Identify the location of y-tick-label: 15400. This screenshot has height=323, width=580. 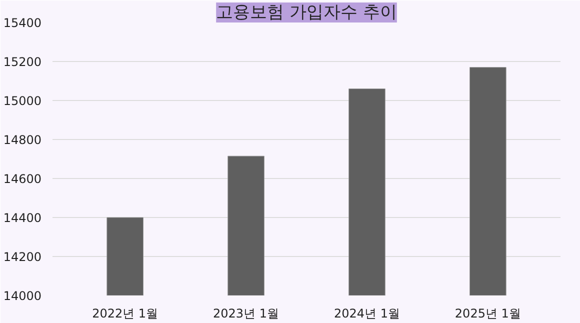
(22, 23).